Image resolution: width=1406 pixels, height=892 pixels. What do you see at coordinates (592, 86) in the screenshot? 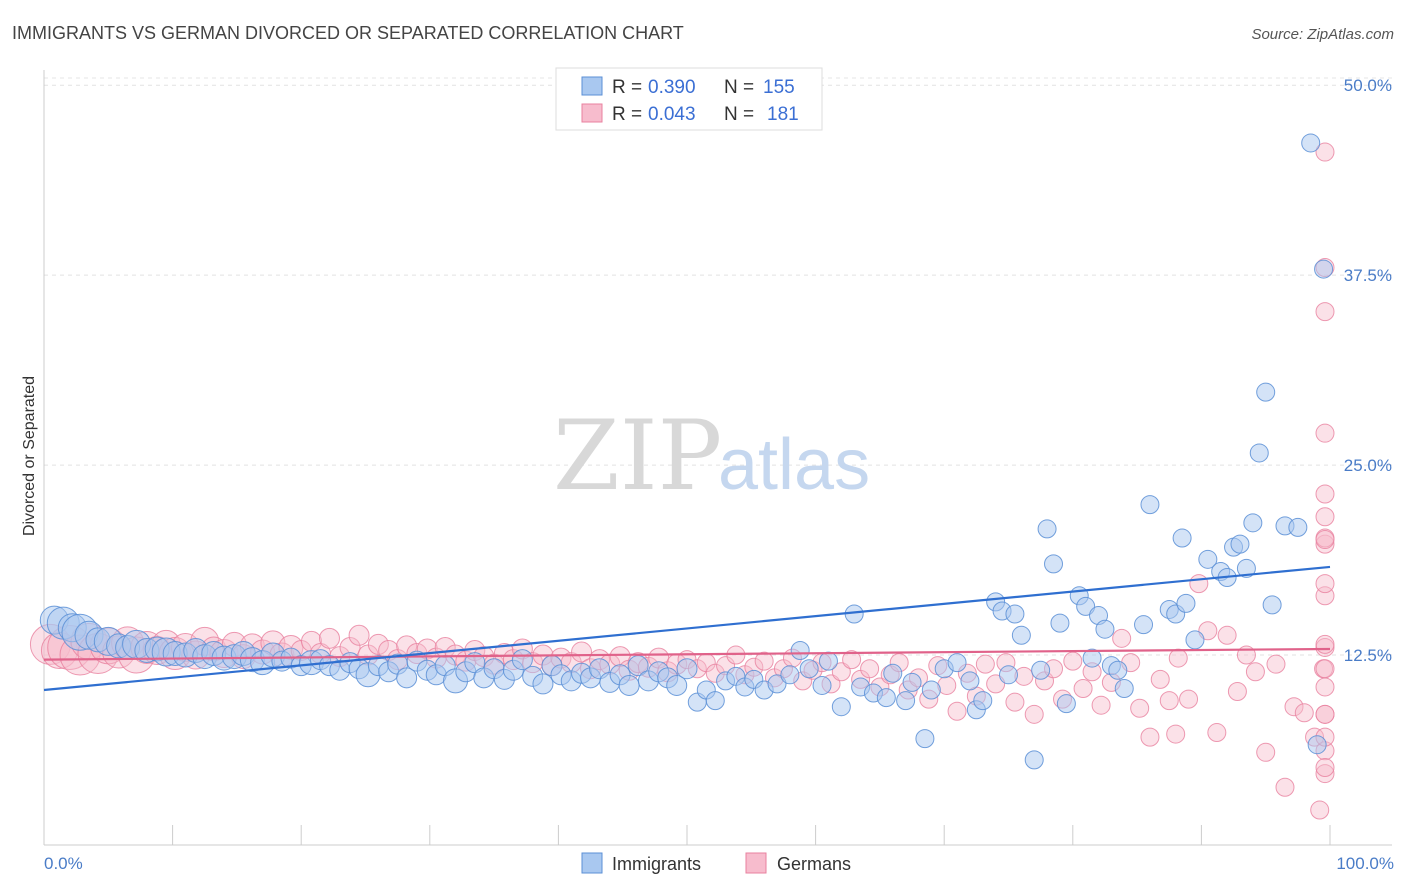
I see `legend-swatch-immigrants` at bounding box center [592, 86].